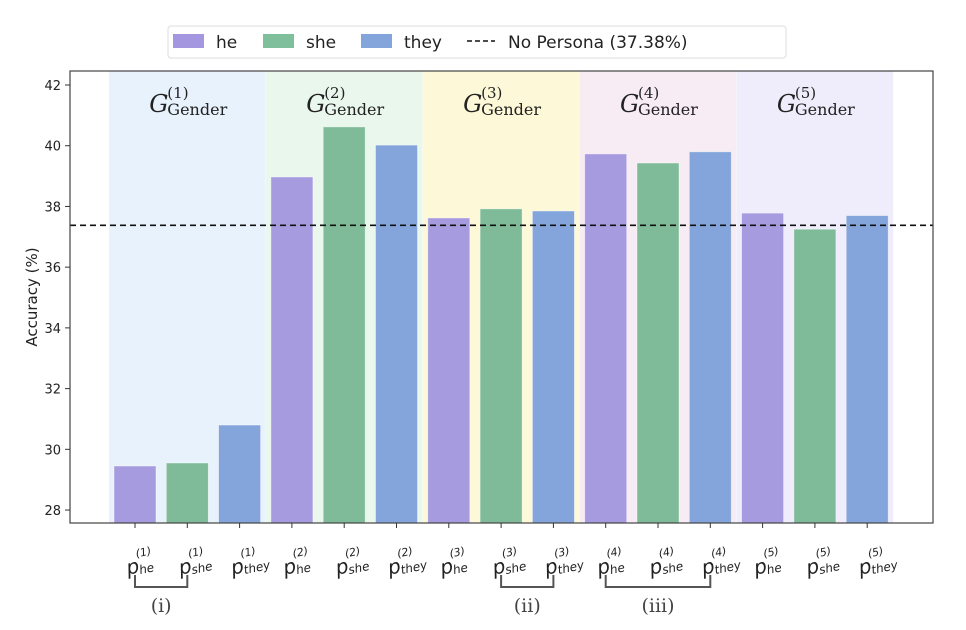 The height and width of the screenshot is (630, 966). I want to click on legend-label-no-persona: No Persona (37.38%), so click(598, 43).